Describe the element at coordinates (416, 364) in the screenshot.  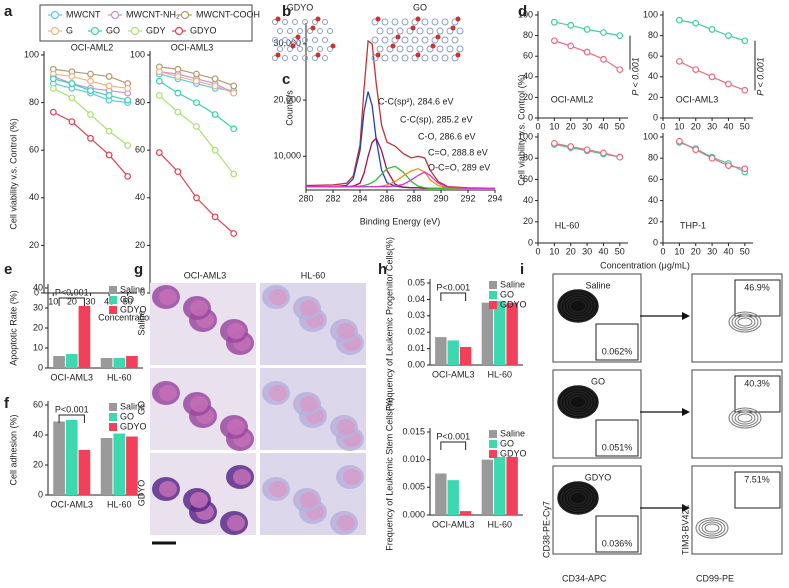
I see `y-tick-label: 0.00` at that location.